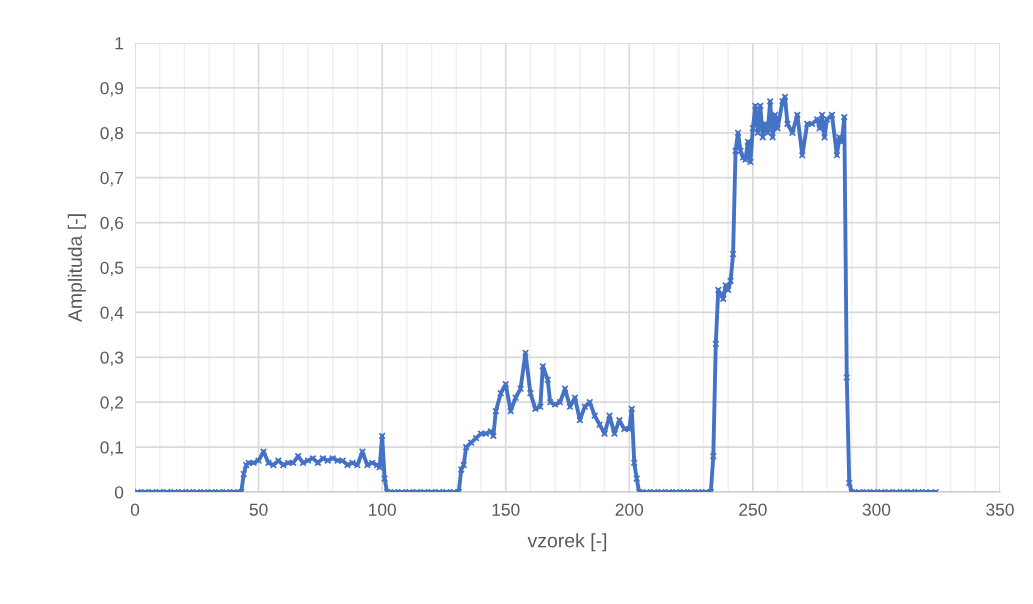  Describe the element at coordinates (382, 509) in the screenshot. I see `x-tick-label: 100` at that location.